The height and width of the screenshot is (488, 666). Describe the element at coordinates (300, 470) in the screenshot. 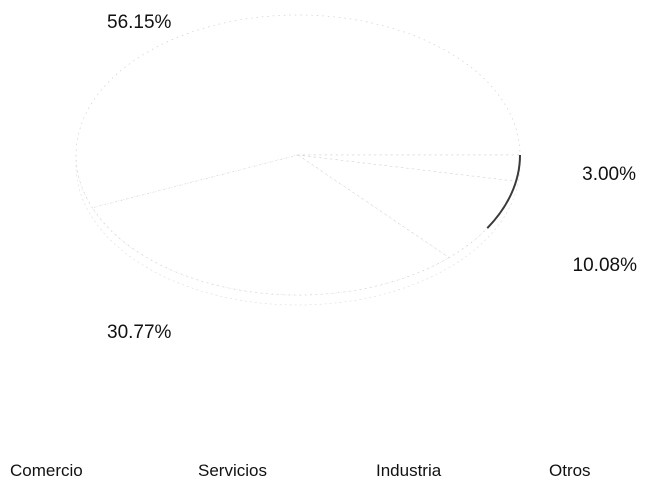

I see `legend: Comercio Servicios Industria Otros` at that location.